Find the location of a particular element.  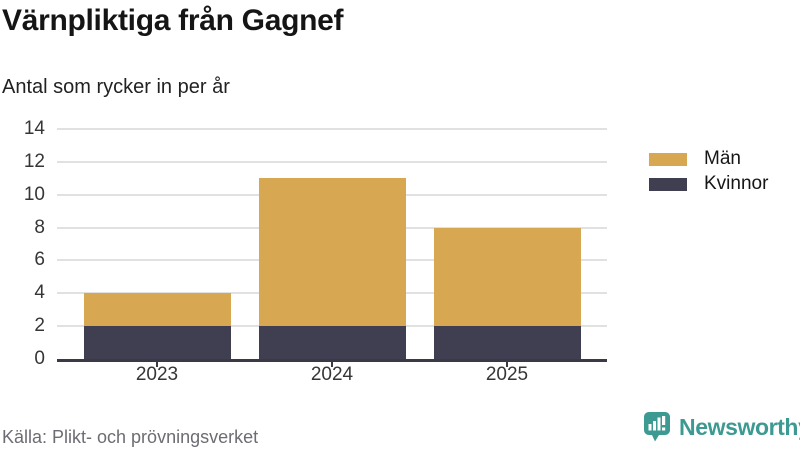

source-text: Källa: Plikt- och prövningsverket is located at coordinates (130, 437).